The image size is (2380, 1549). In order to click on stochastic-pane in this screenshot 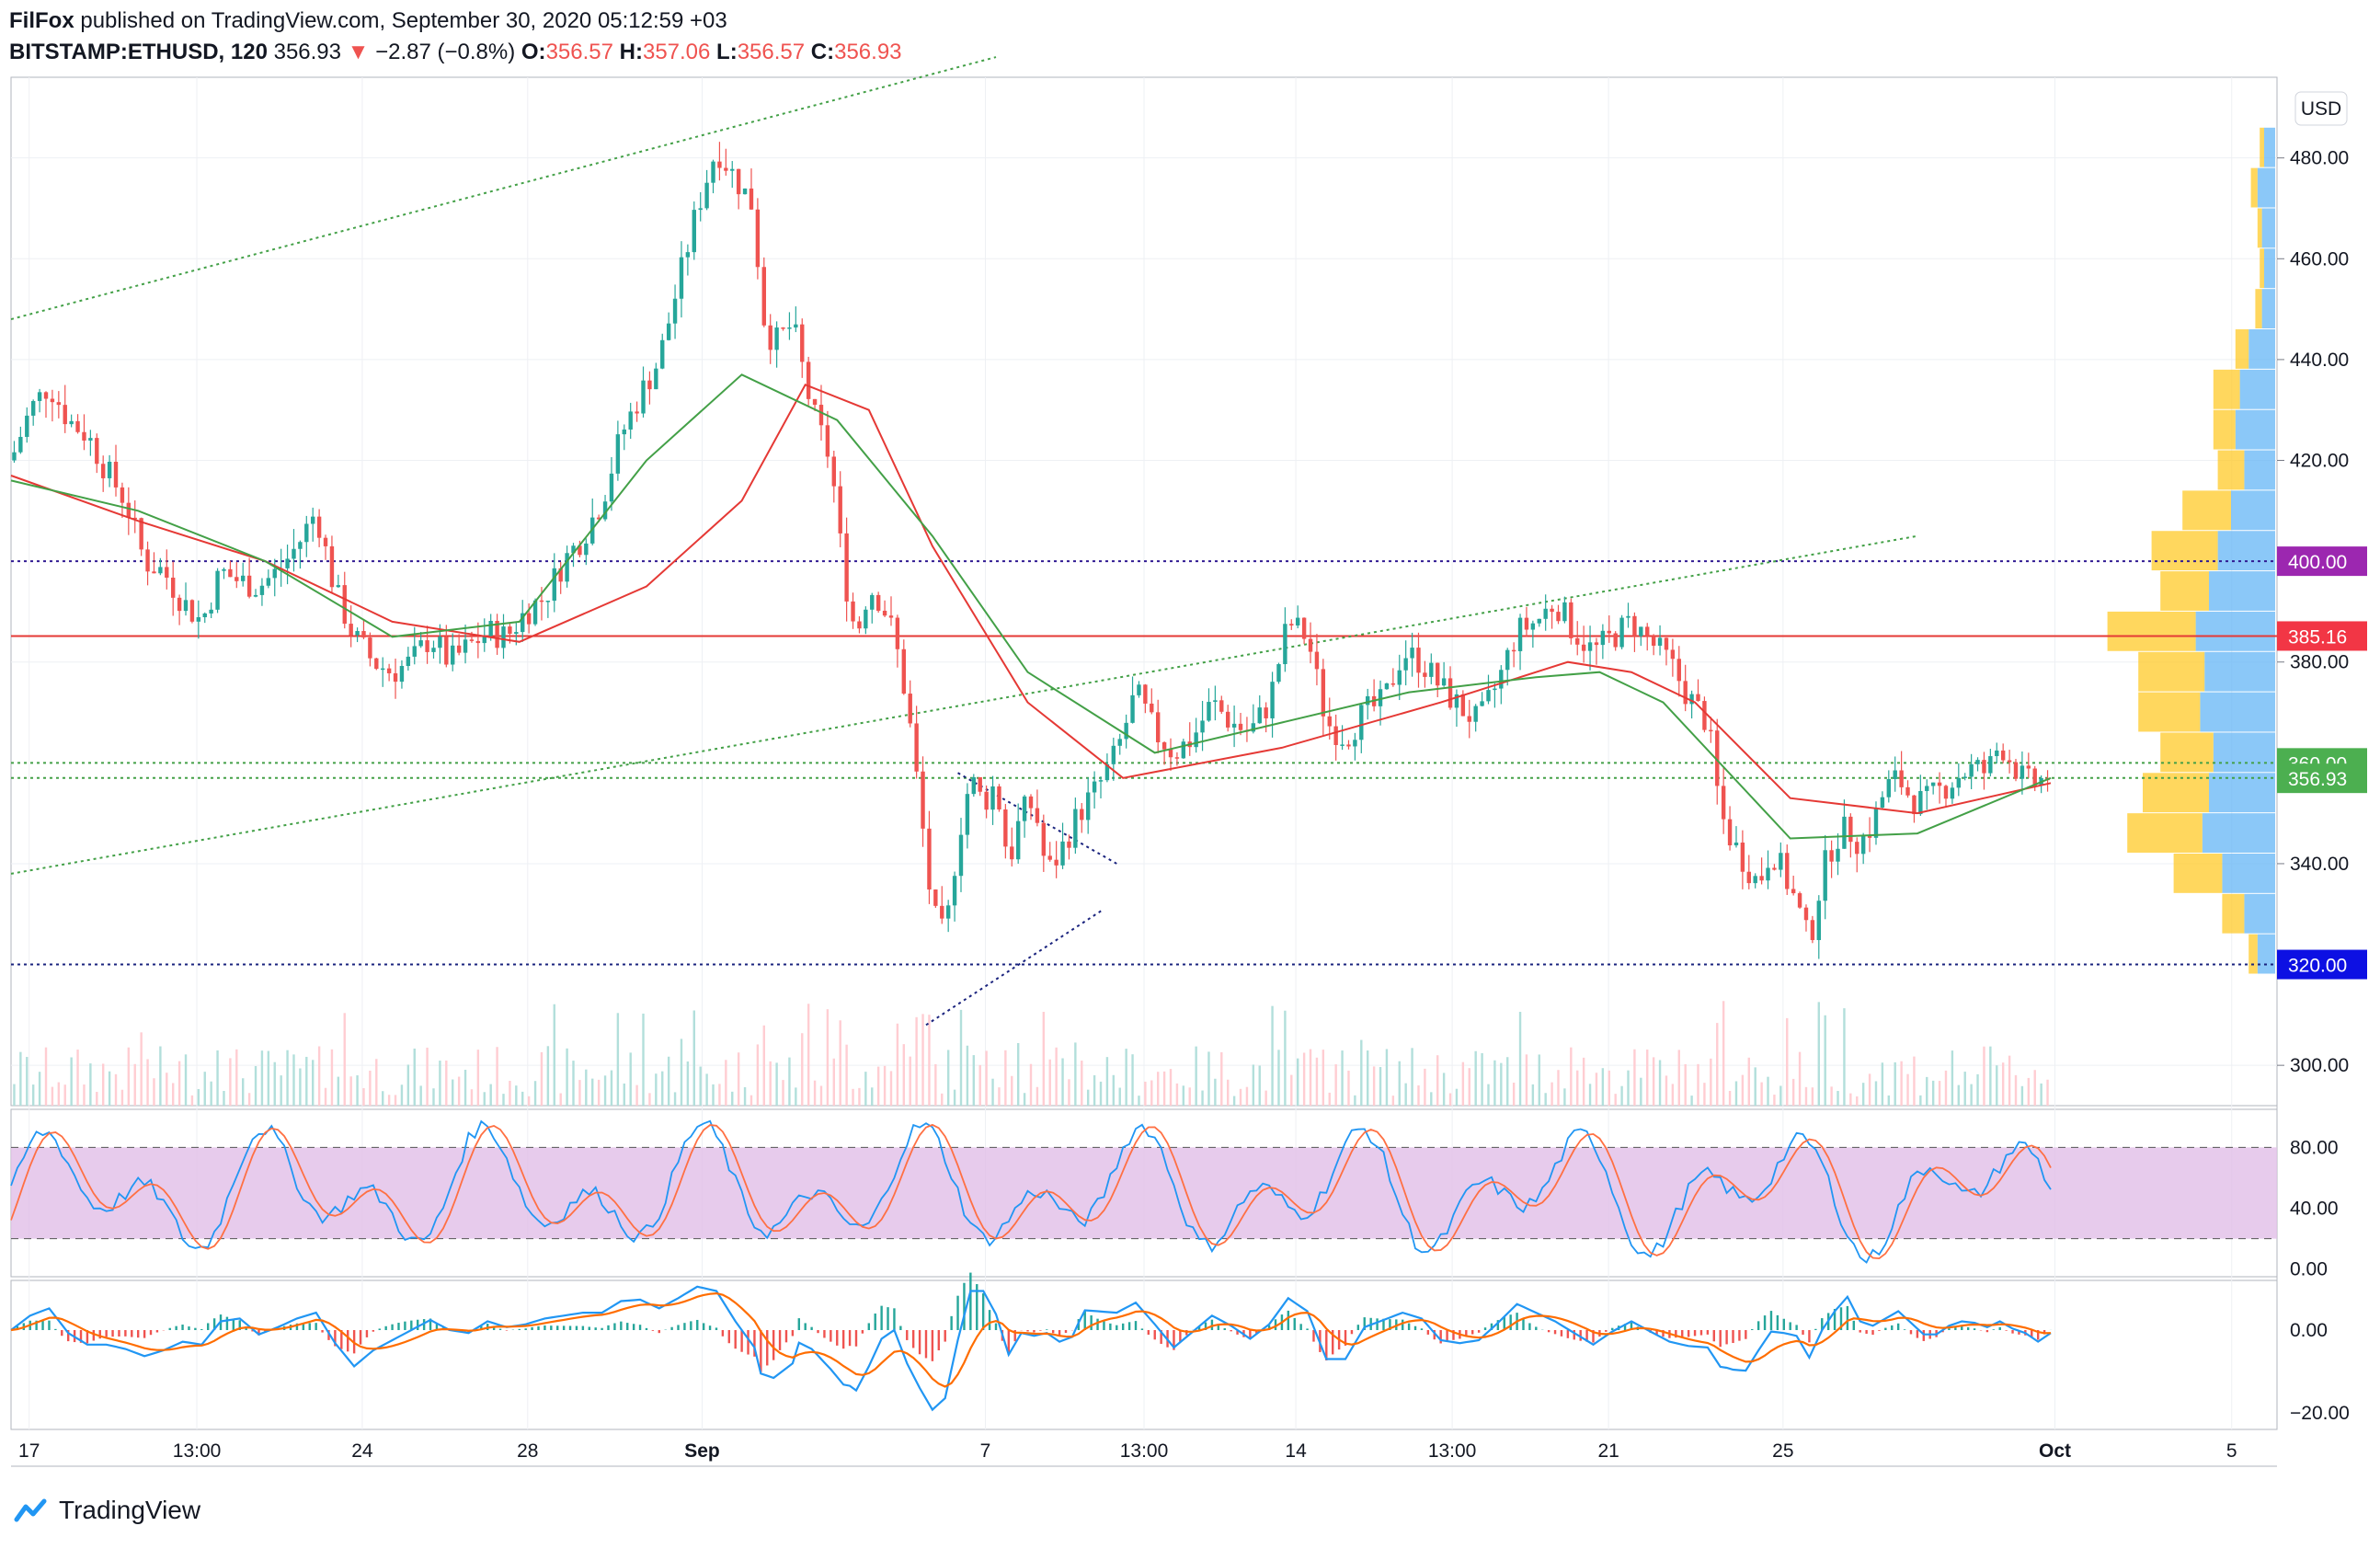, I will do `click(1143, 1191)`.